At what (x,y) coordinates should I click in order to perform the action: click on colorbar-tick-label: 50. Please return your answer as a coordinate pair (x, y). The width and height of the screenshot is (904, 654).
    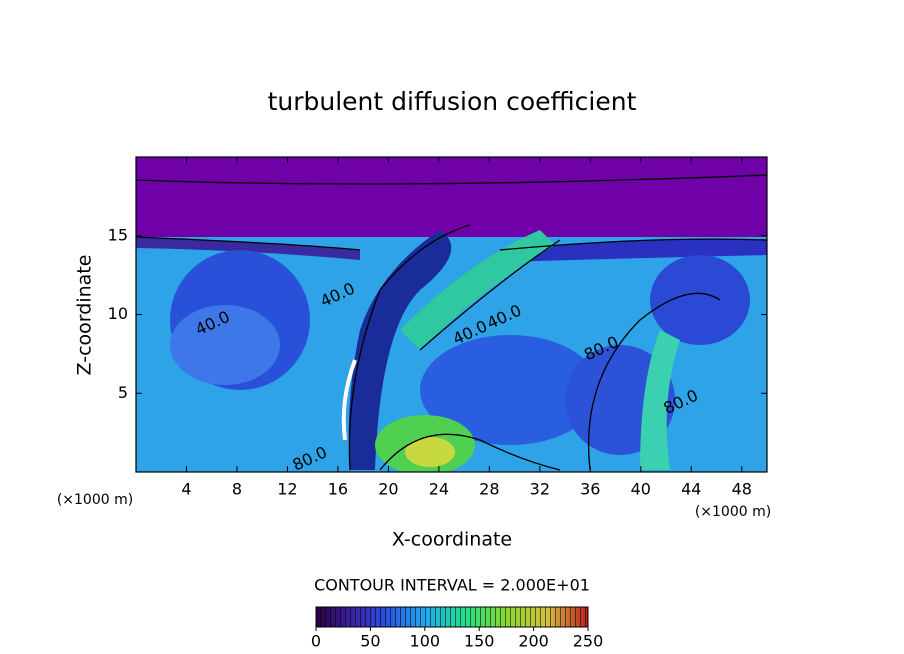
    Looking at the image, I should click on (370, 641).